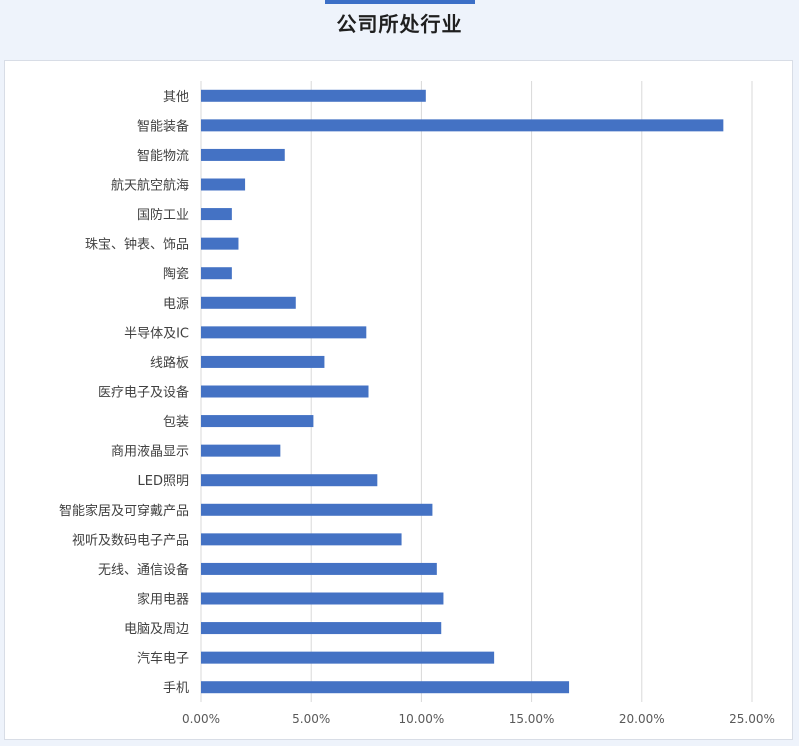  Describe the element at coordinates (156, 333) in the screenshot. I see `category-label: 半导体及IC` at that location.